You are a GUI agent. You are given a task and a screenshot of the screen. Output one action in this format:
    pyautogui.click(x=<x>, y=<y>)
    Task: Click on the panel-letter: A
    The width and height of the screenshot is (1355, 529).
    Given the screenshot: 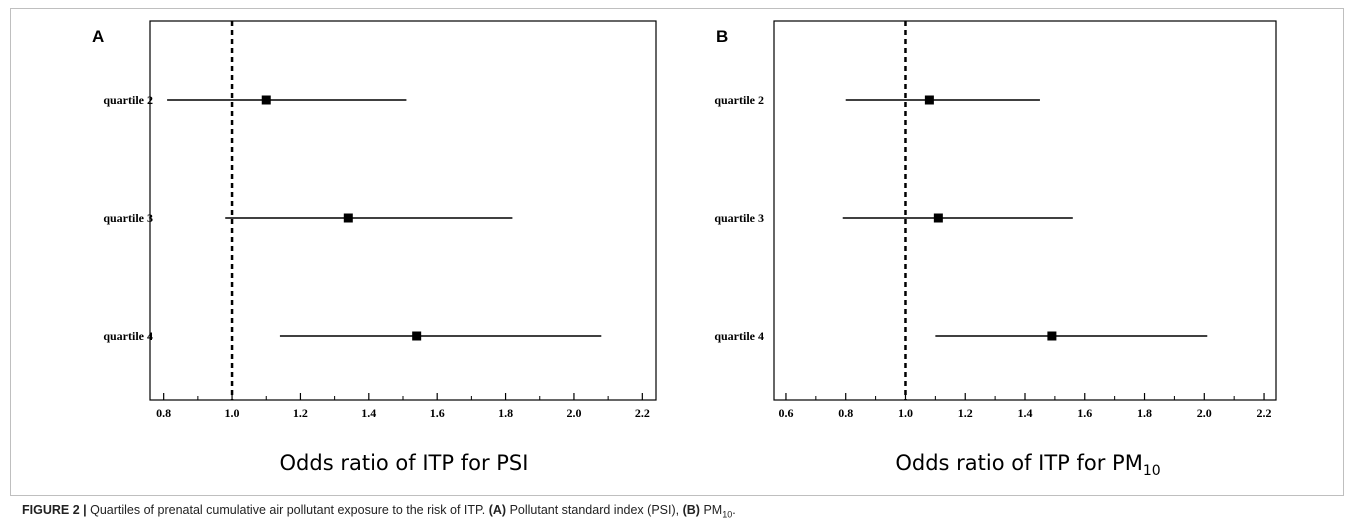 What is the action you would take?
    pyautogui.click(x=98, y=36)
    